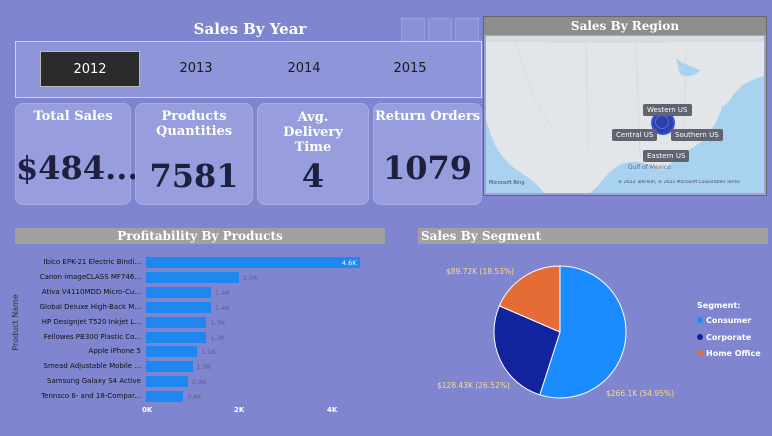 This screenshot has width=772, height=436. I want to click on kpi-avg-delivery-time: Avg. Delivery Time 4, so click(313, 154).